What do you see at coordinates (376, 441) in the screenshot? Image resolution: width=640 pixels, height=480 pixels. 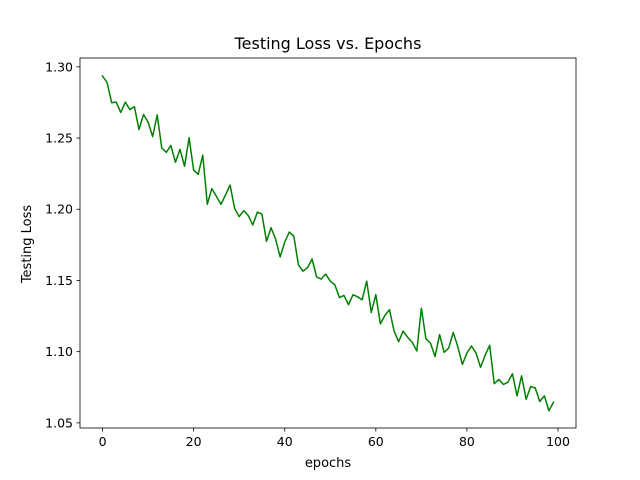 I see `x-tick-label: 60` at bounding box center [376, 441].